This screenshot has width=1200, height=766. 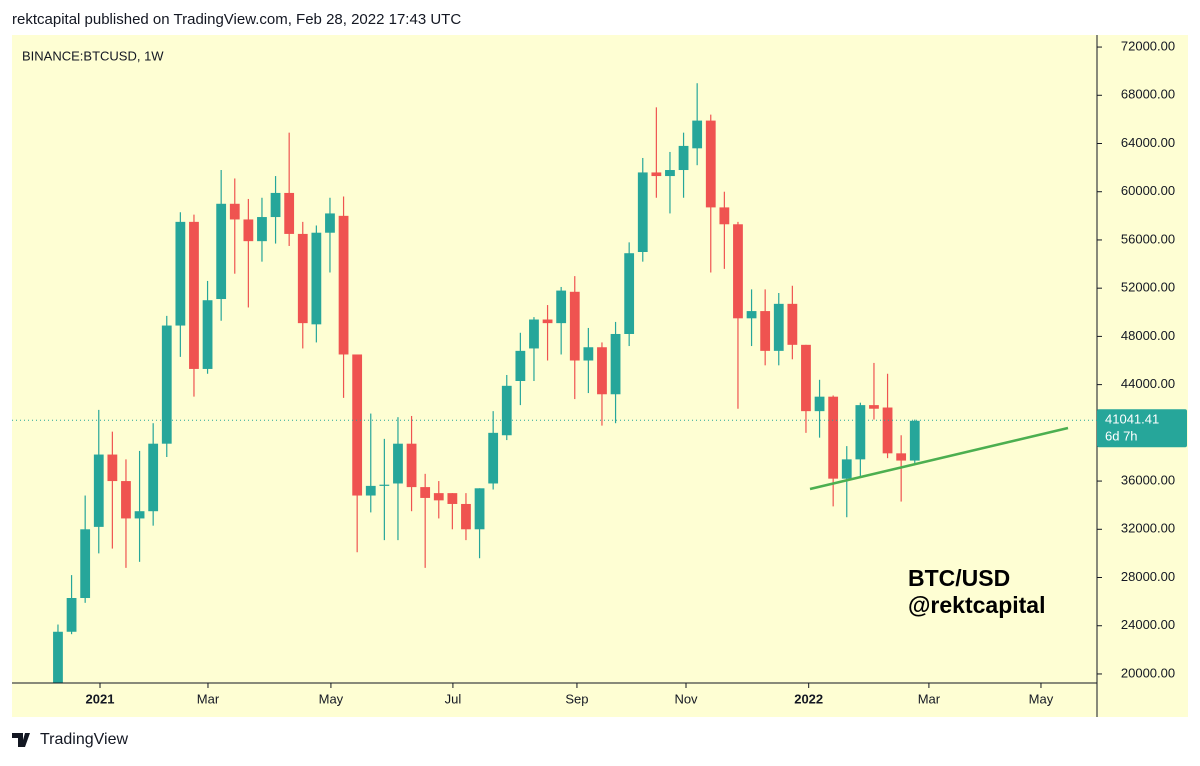 I want to click on y-tick-label: 64000.00, so click(x=1148, y=142).